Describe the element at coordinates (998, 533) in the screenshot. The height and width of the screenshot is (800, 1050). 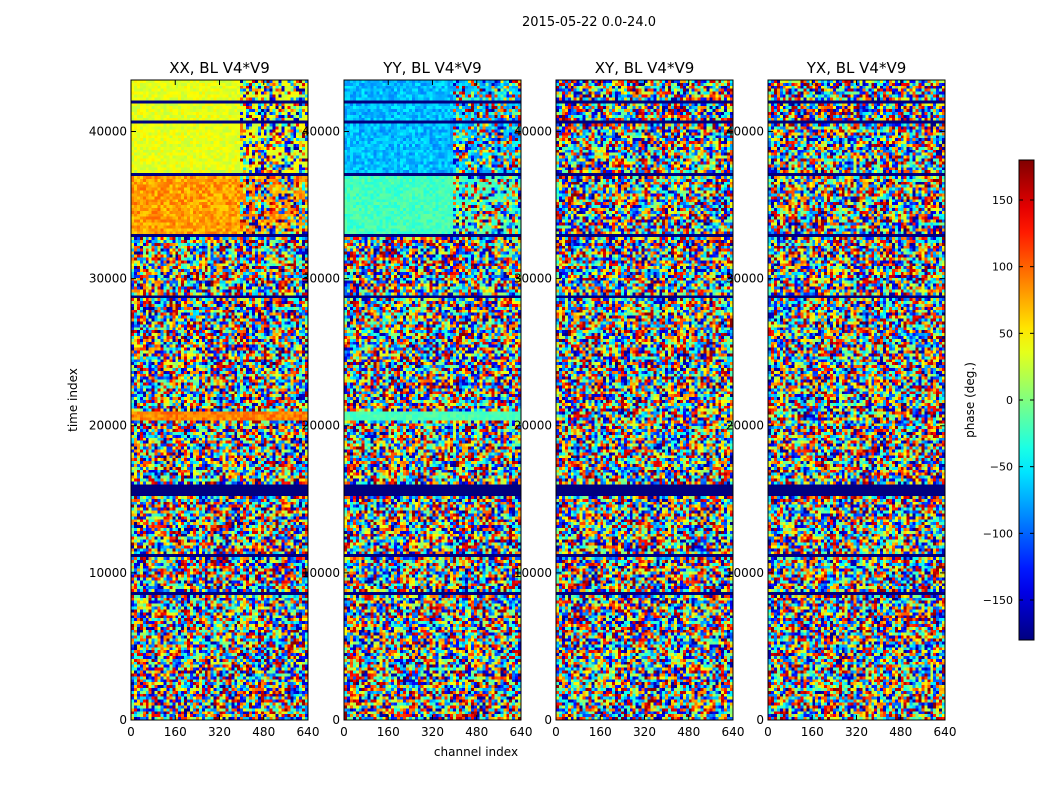
I see `colorbar-tick-label: −100` at that location.